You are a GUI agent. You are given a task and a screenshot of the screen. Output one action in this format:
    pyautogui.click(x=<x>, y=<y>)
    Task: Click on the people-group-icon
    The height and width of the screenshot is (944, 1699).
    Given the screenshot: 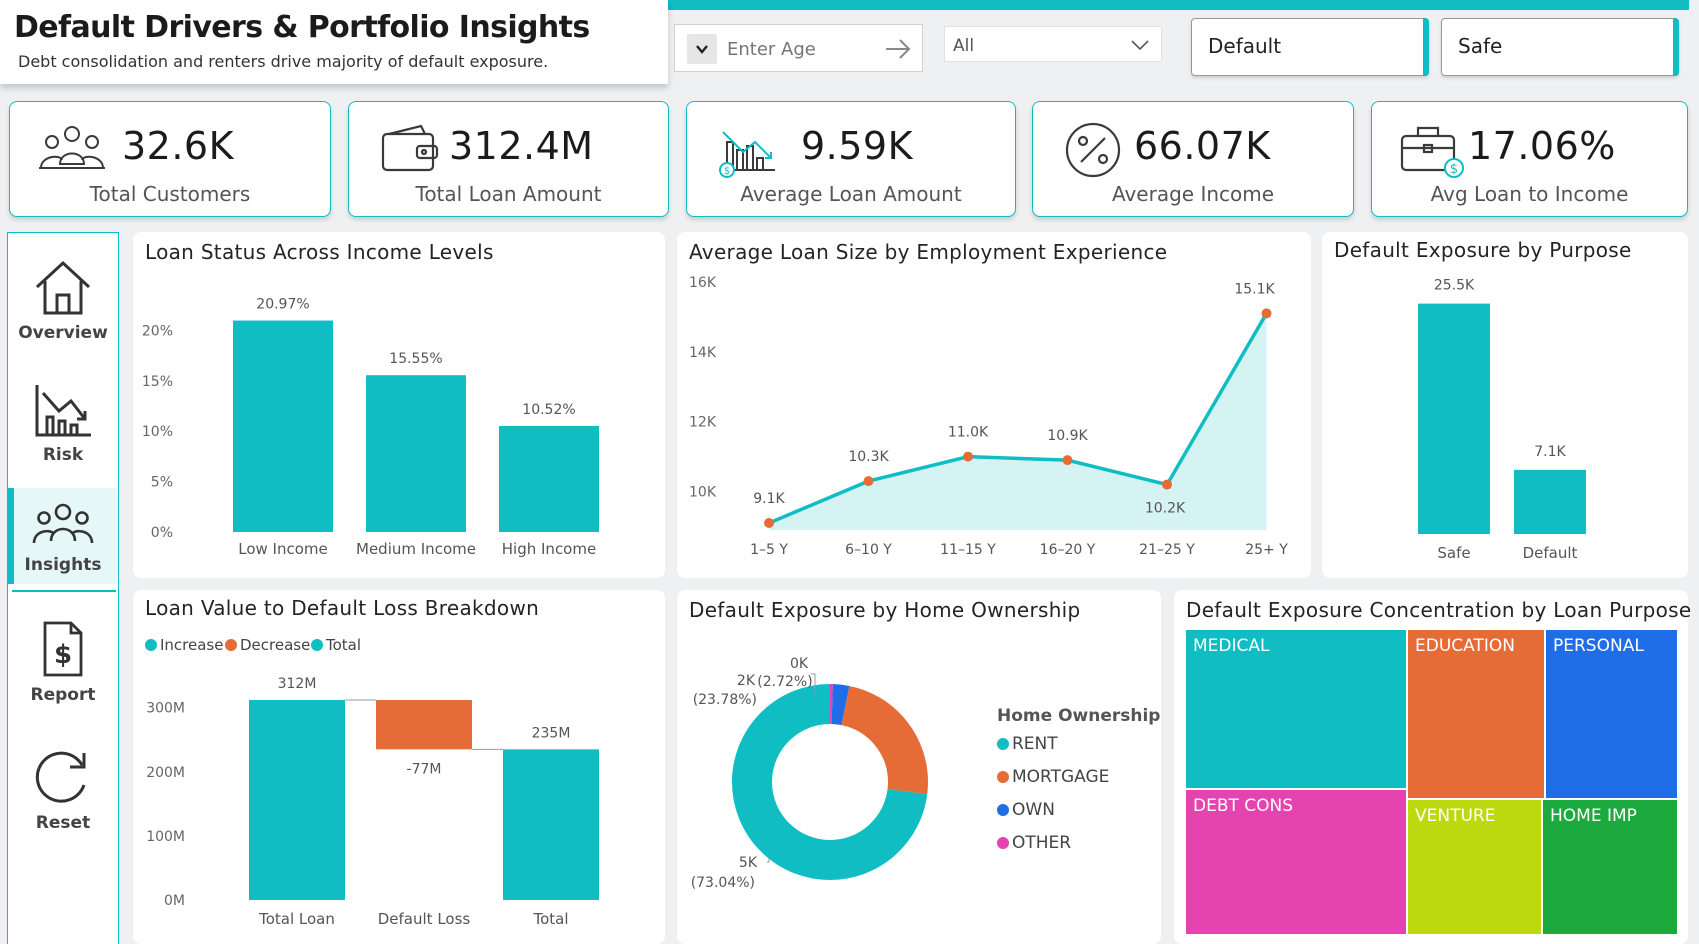 What is the action you would take?
    pyautogui.click(x=63, y=523)
    